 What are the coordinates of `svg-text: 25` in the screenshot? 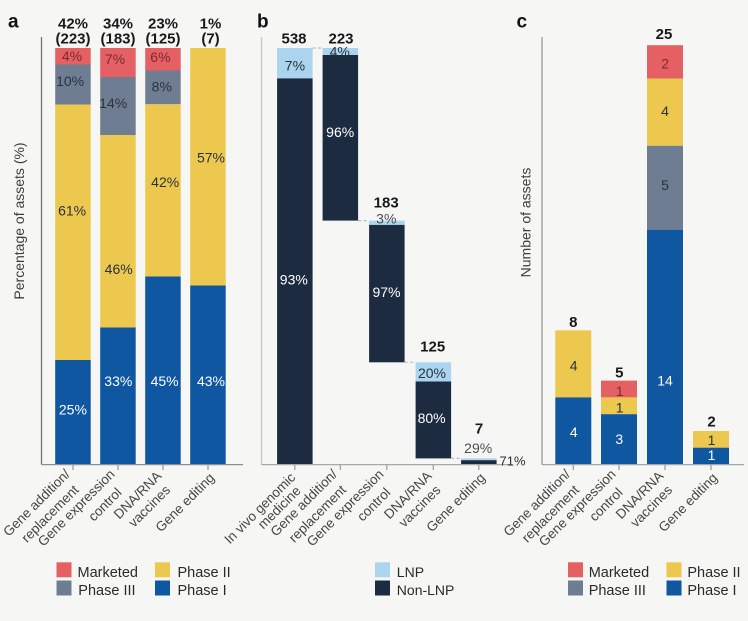 It's located at (664, 34).